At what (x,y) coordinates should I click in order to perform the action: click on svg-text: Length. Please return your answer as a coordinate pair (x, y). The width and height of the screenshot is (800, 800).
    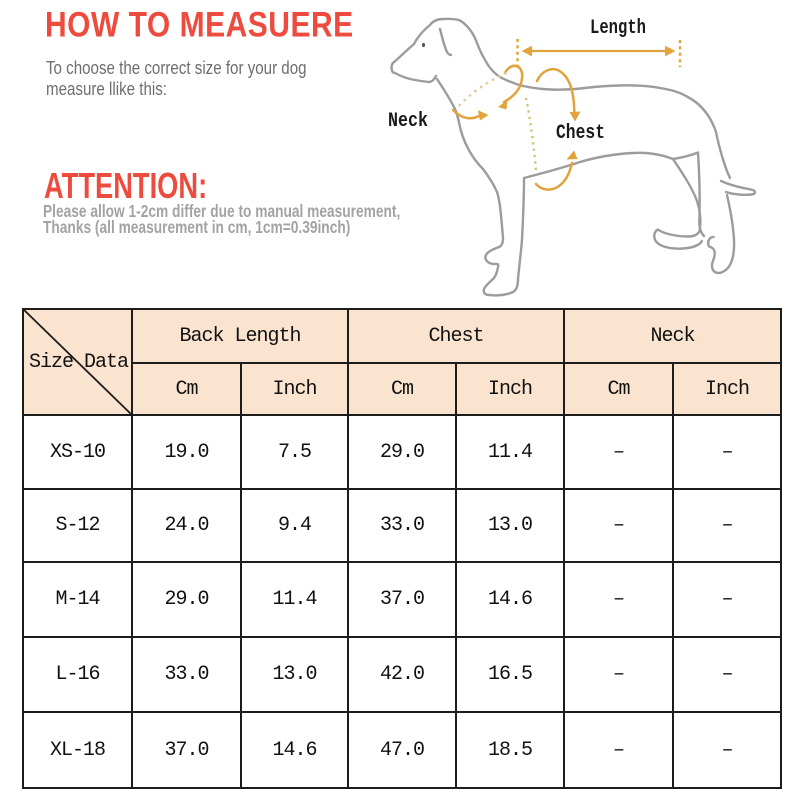
    Looking at the image, I should click on (618, 28).